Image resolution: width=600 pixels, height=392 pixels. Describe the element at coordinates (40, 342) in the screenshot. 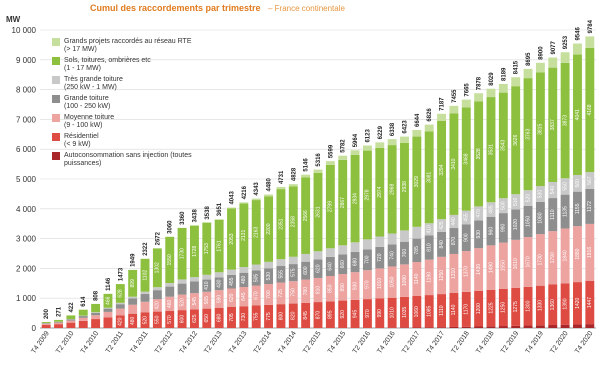

I see `x-tick-label: T4 2009` at that location.